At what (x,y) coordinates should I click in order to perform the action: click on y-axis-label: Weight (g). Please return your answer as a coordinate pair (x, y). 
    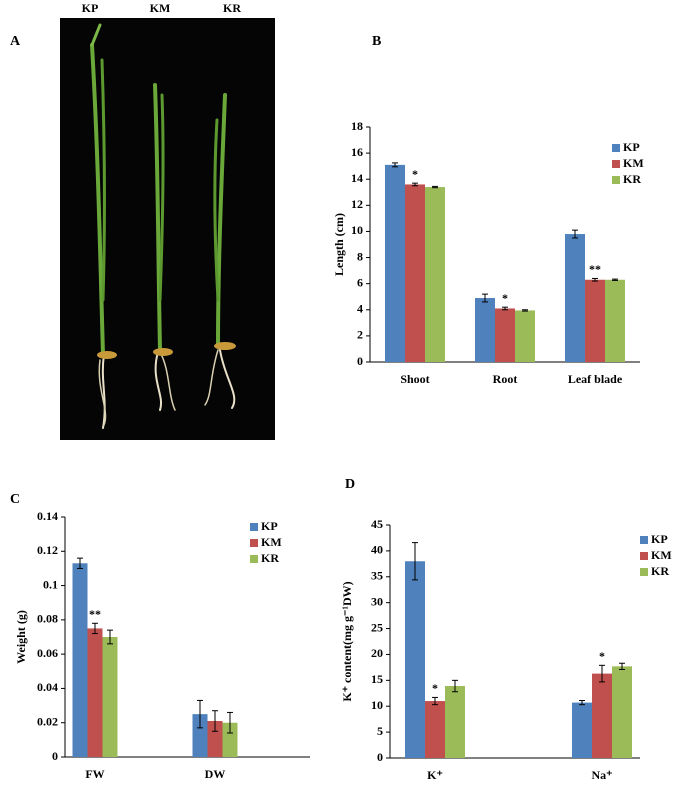
    Looking at the image, I should click on (21, 637).